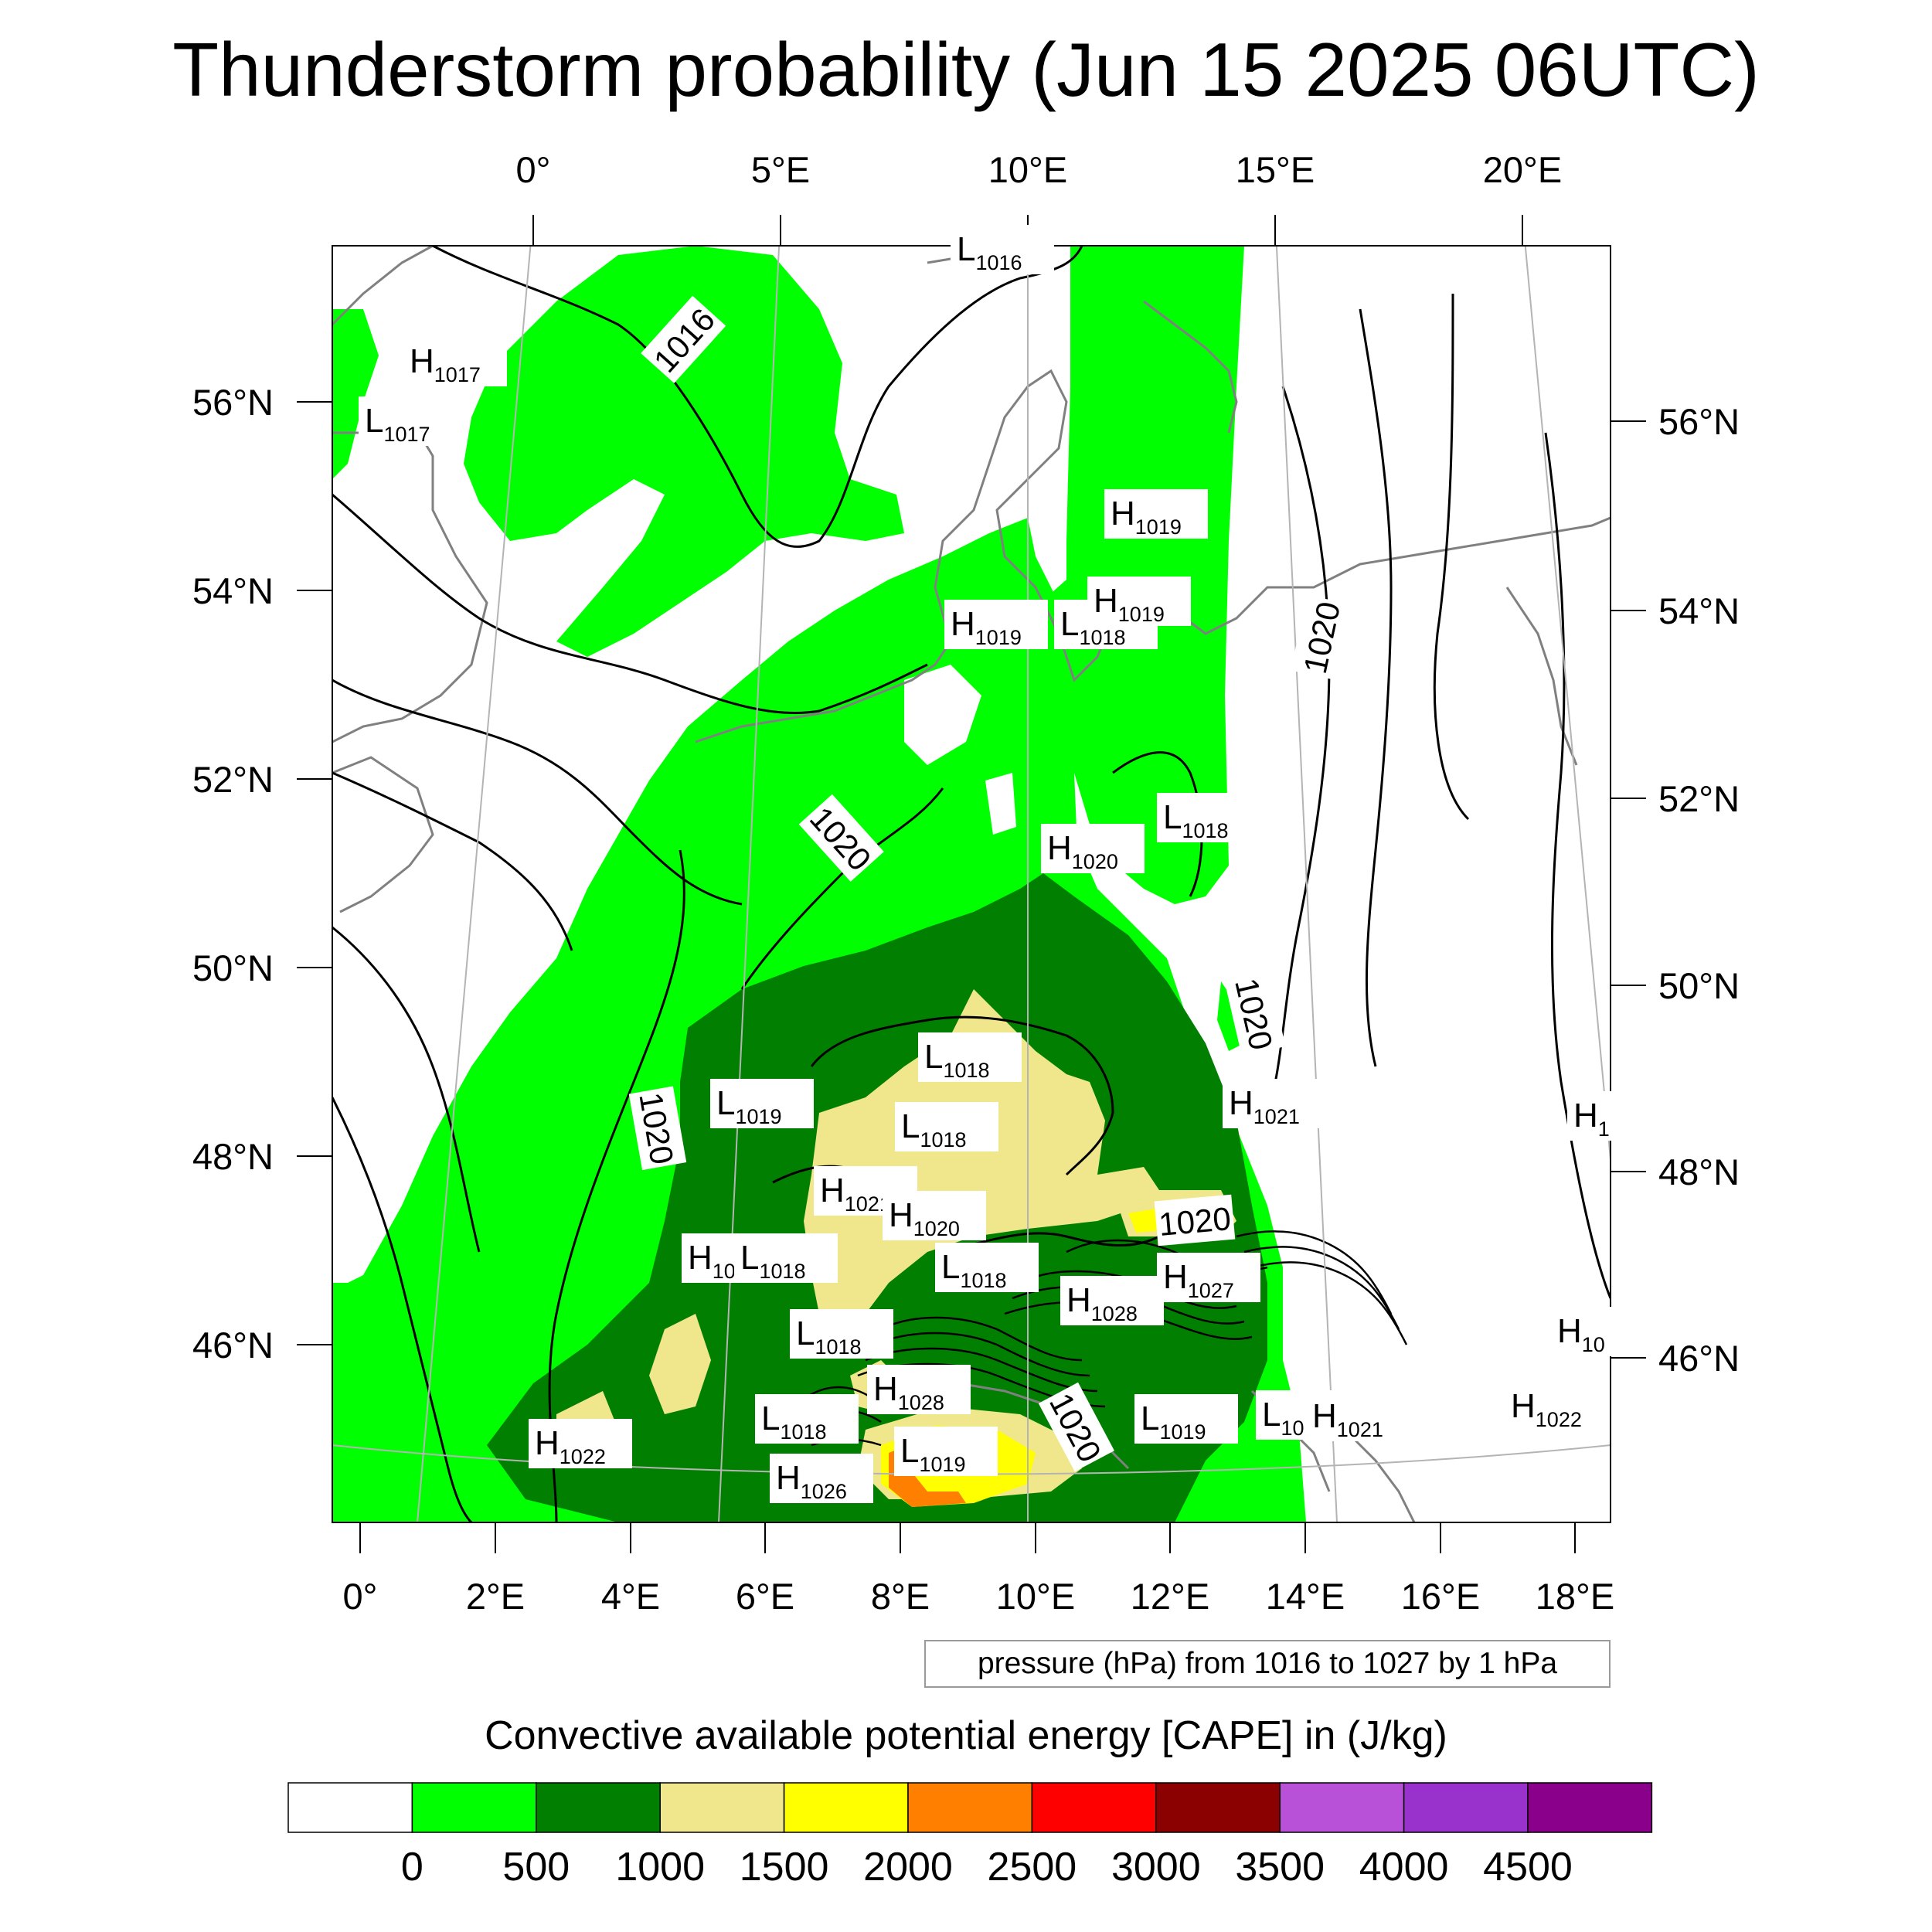  I want to click on bottom-lon-label: 18°E, so click(1575, 1597).